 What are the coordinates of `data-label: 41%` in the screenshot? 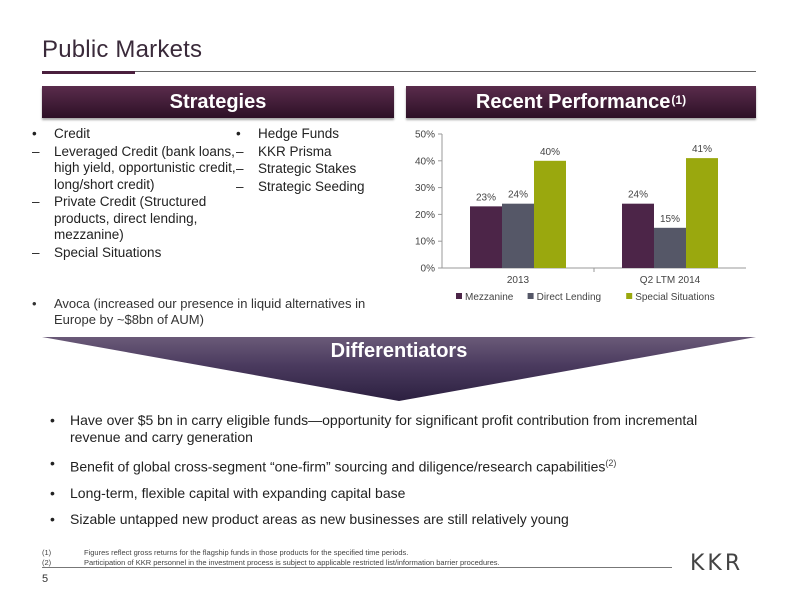 It's located at (702, 149).